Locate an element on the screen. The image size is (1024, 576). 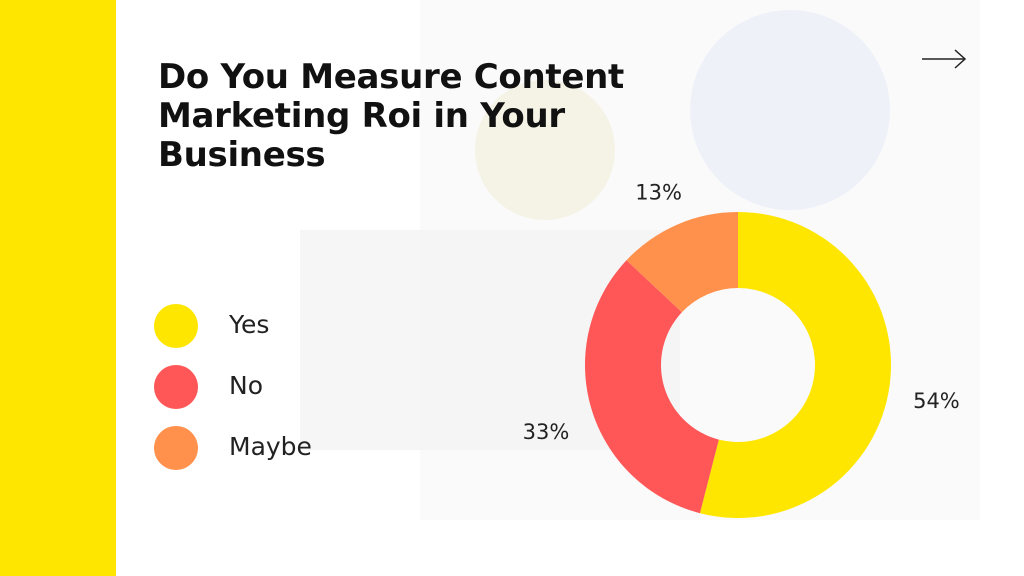
value-label: 33% is located at coordinates (546, 432).